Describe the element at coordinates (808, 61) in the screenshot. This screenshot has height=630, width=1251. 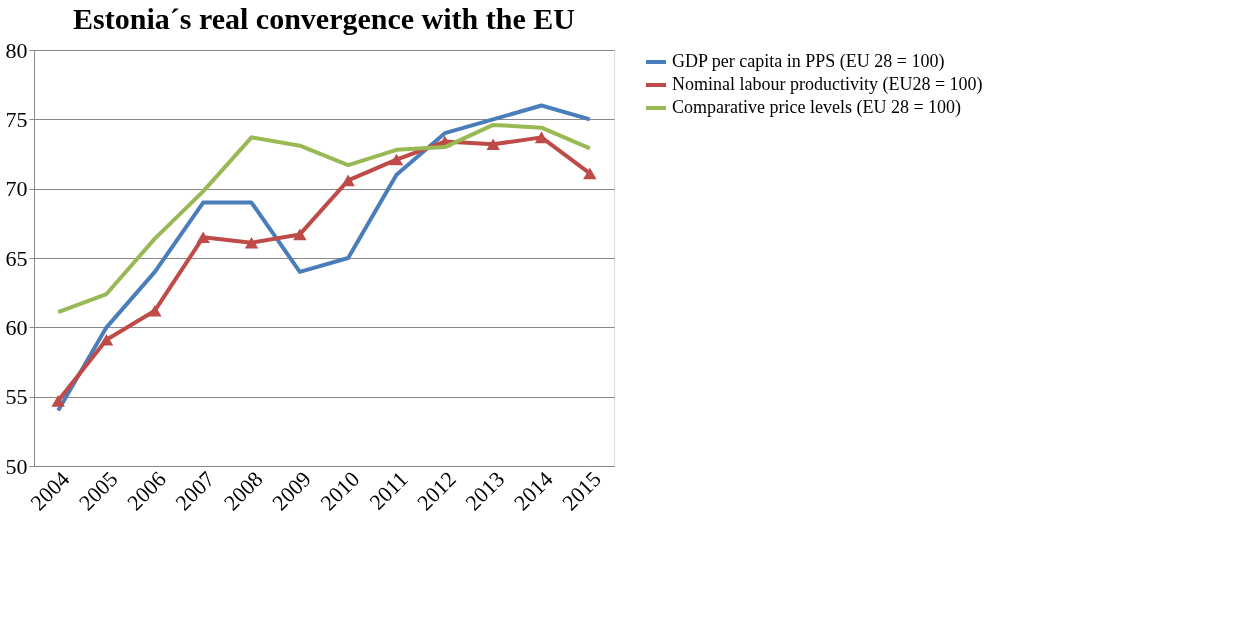
I see `legend-label: GDP per capita in PPS (EU 28 = 100)` at that location.